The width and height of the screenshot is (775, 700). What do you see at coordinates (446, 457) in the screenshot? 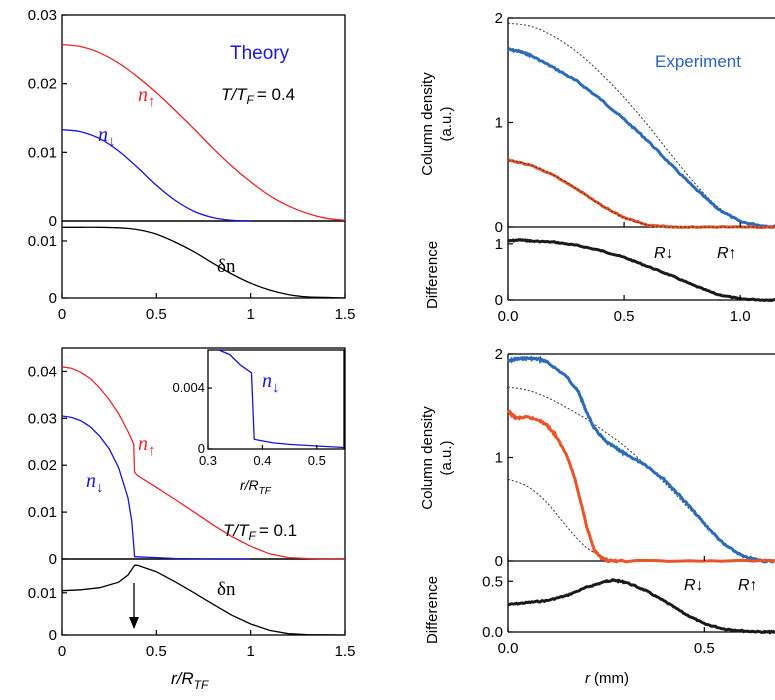
I see `exp-bottom-au-label: (a.u.)` at bounding box center [446, 457].